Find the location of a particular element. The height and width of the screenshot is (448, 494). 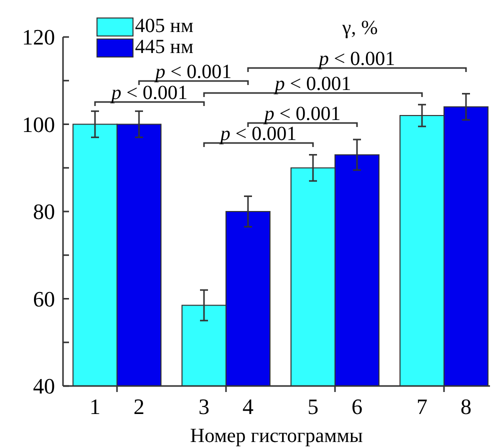

legend-label: 405 нм is located at coordinates (164, 26).